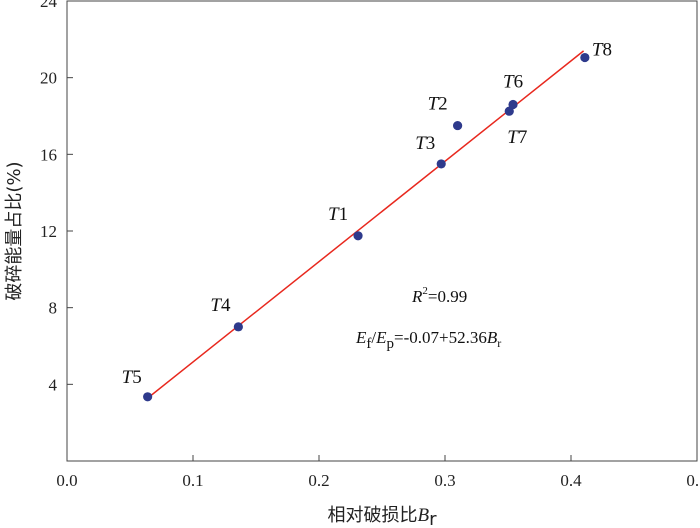 Image resolution: width=700 pixels, height=528 pixels. Describe the element at coordinates (585, 57) in the screenshot. I see `data-point-T8` at that location.